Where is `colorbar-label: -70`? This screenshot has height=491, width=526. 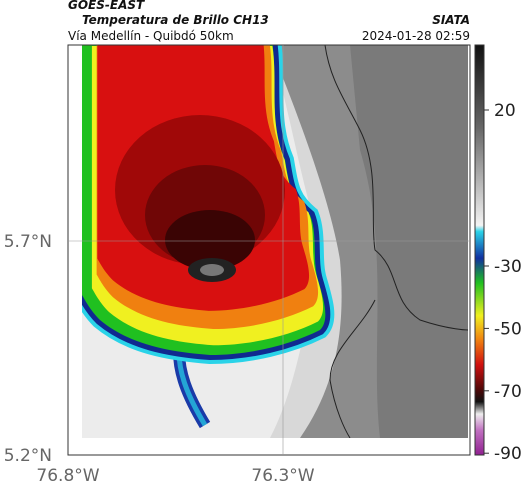 colorbar-label: -70 is located at coordinates (508, 392).